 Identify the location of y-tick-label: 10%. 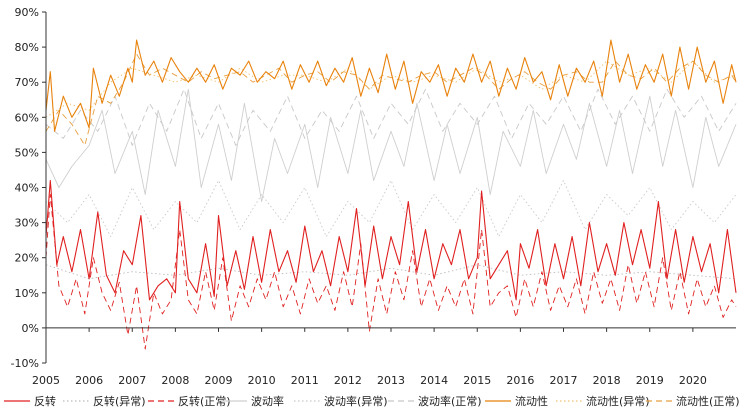
(27, 293).